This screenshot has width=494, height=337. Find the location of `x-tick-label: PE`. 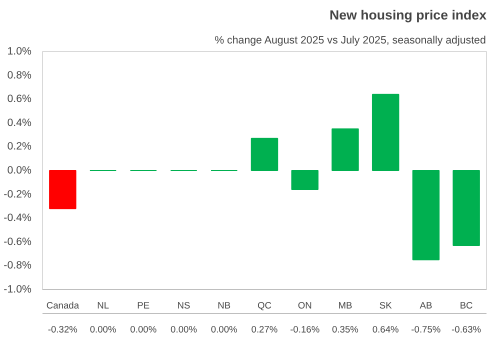

x-tick-label: PE is located at coordinates (143, 305).